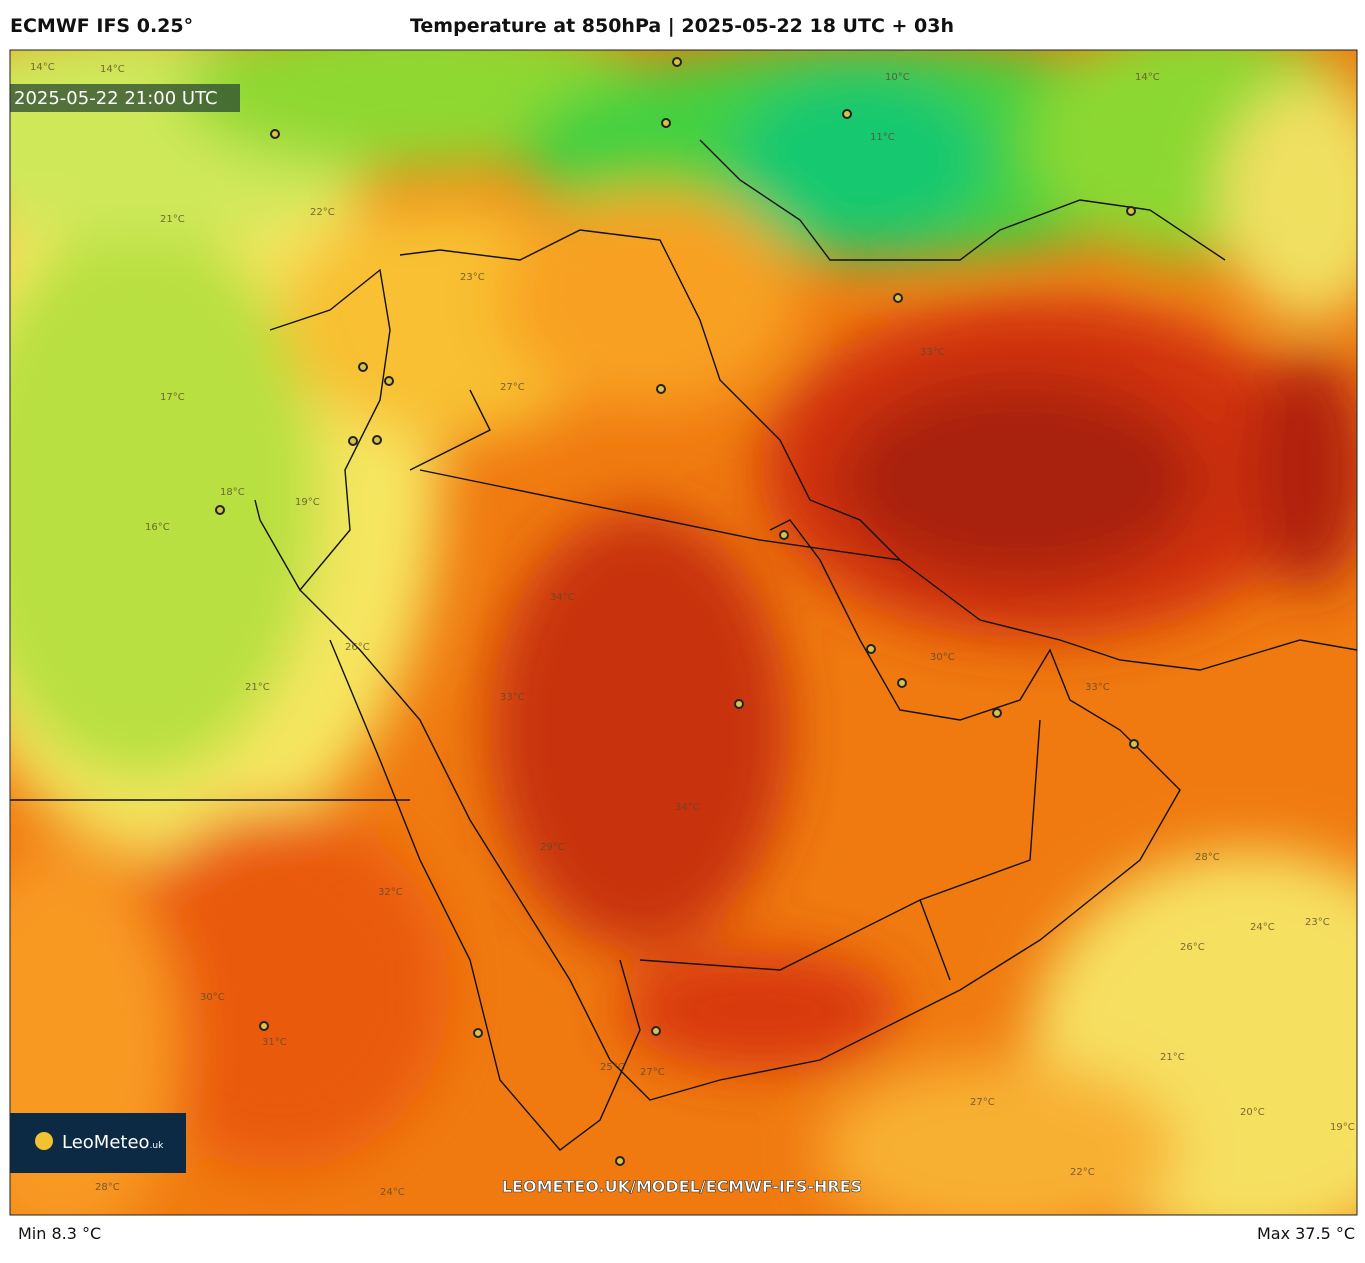  Describe the element at coordinates (1252, 1112) in the screenshot. I see `contour-label: 20°C` at that location.